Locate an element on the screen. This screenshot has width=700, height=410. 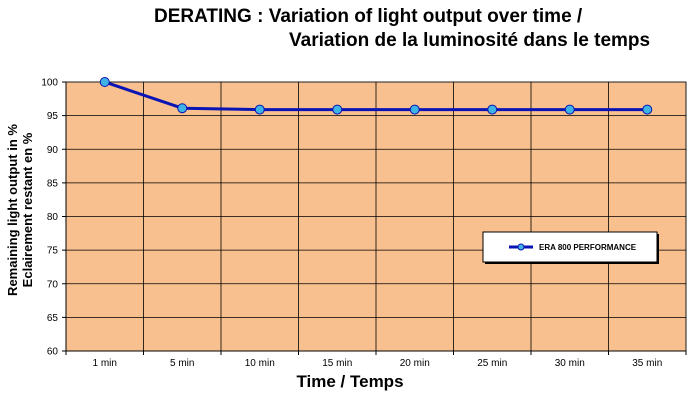
x-tick-label: 25 min is located at coordinates (492, 363).